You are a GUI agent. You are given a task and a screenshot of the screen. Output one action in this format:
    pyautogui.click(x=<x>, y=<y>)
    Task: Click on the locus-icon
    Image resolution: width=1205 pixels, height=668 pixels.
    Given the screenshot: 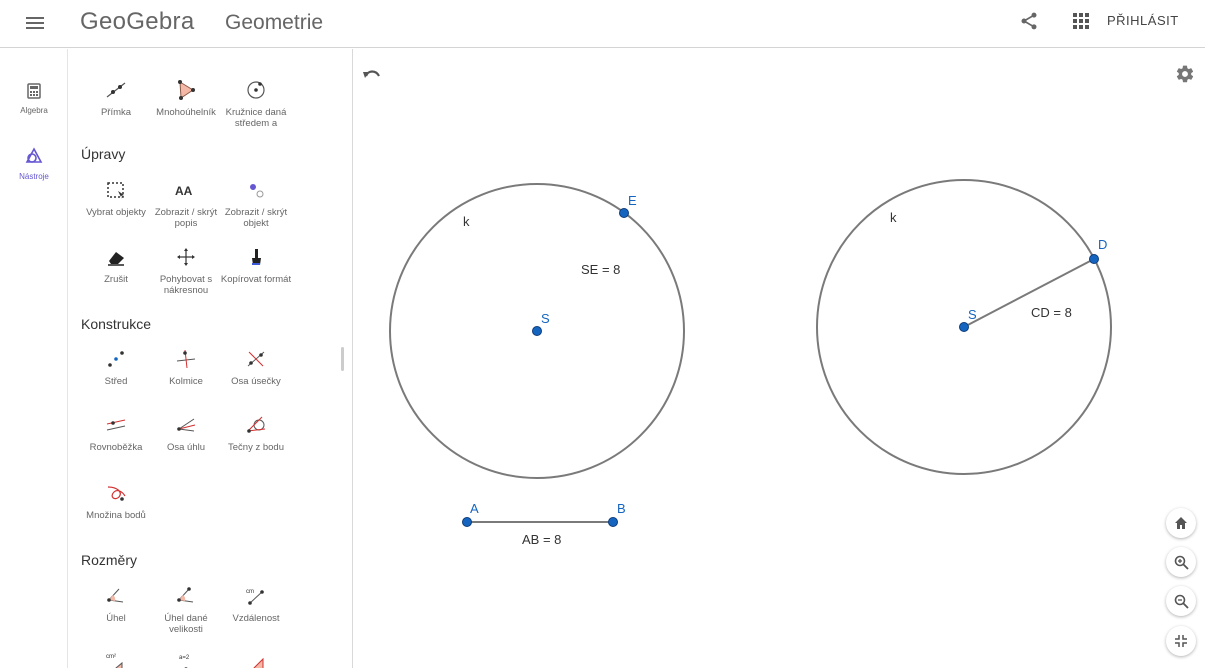 What is the action you would take?
    pyautogui.click(x=116, y=493)
    